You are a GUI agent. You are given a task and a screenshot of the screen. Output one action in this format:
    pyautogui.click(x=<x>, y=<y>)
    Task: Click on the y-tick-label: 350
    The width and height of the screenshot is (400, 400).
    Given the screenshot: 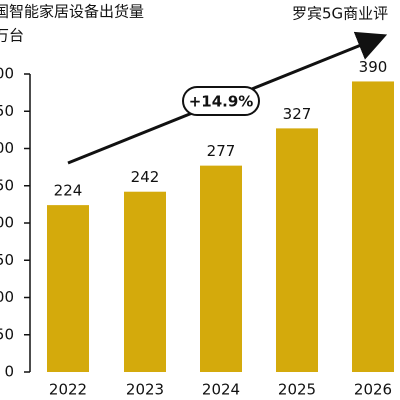 What is the action you would take?
    pyautogui.click(x=7, y=111)
    